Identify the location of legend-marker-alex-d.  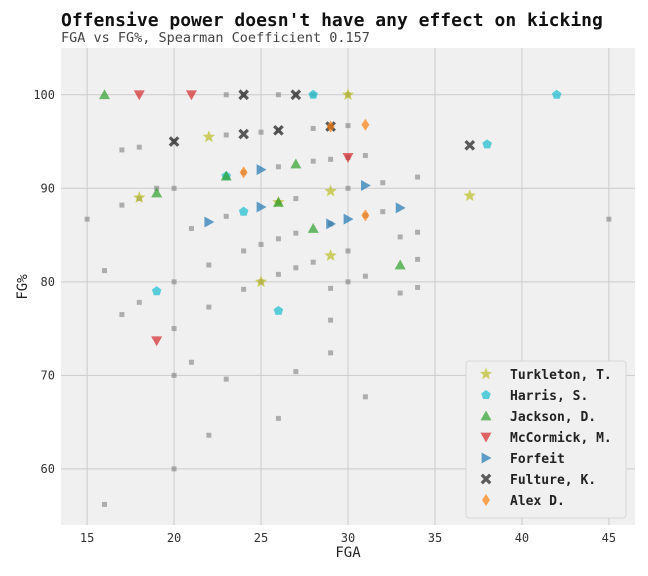
(486, 500).